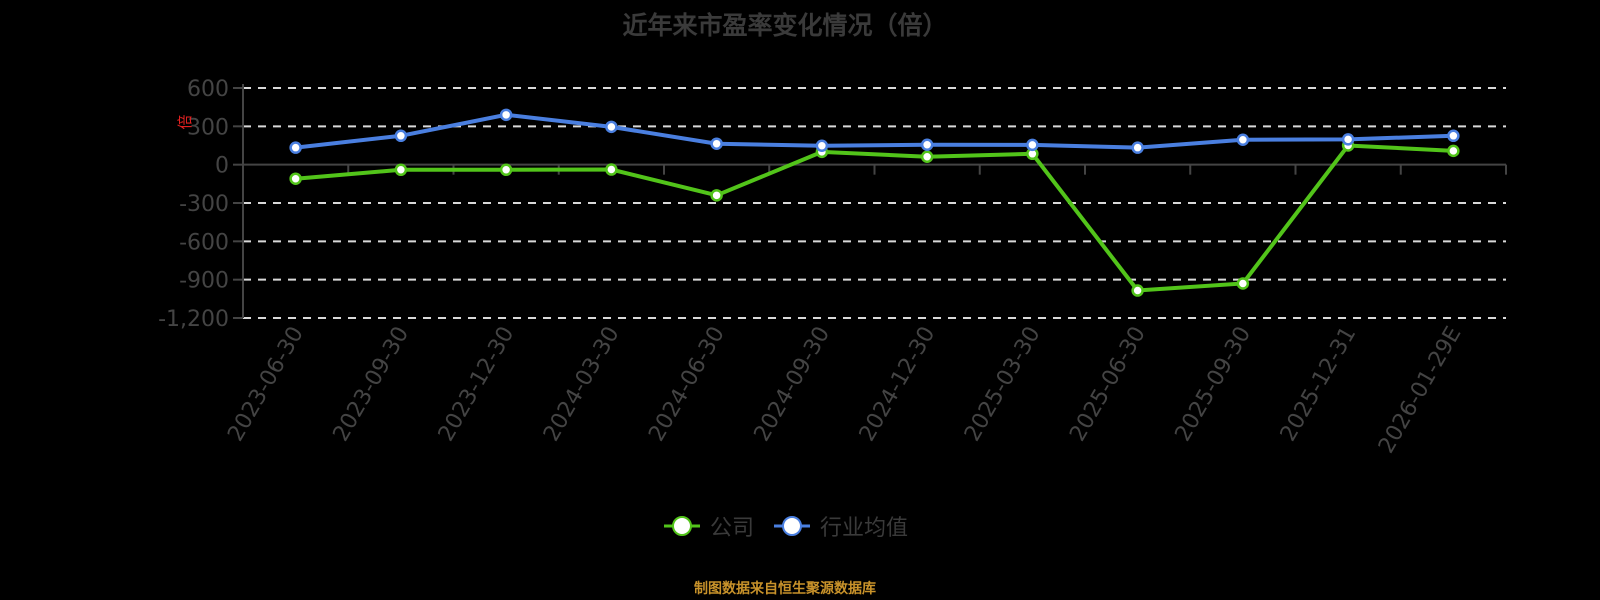  Describe the element at coordinates (1108, 384) in the screenshot. I see `x-tick-label: 2025-06-30` at that location.